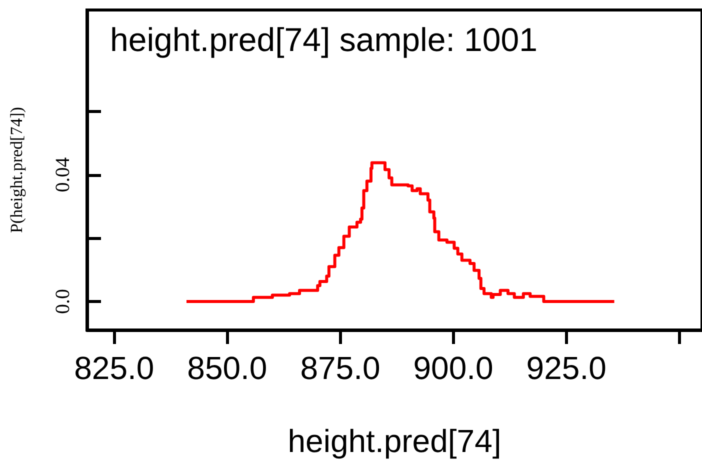 Image resolution: width=702 pixels, height=472 pixels. I want to click on y-tick-label: 0.0, so click(63, 301).